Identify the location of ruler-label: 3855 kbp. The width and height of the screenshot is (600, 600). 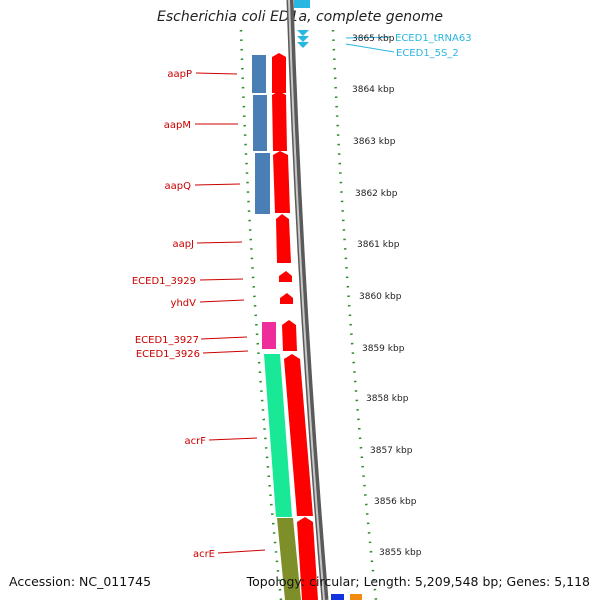
(400, 553).